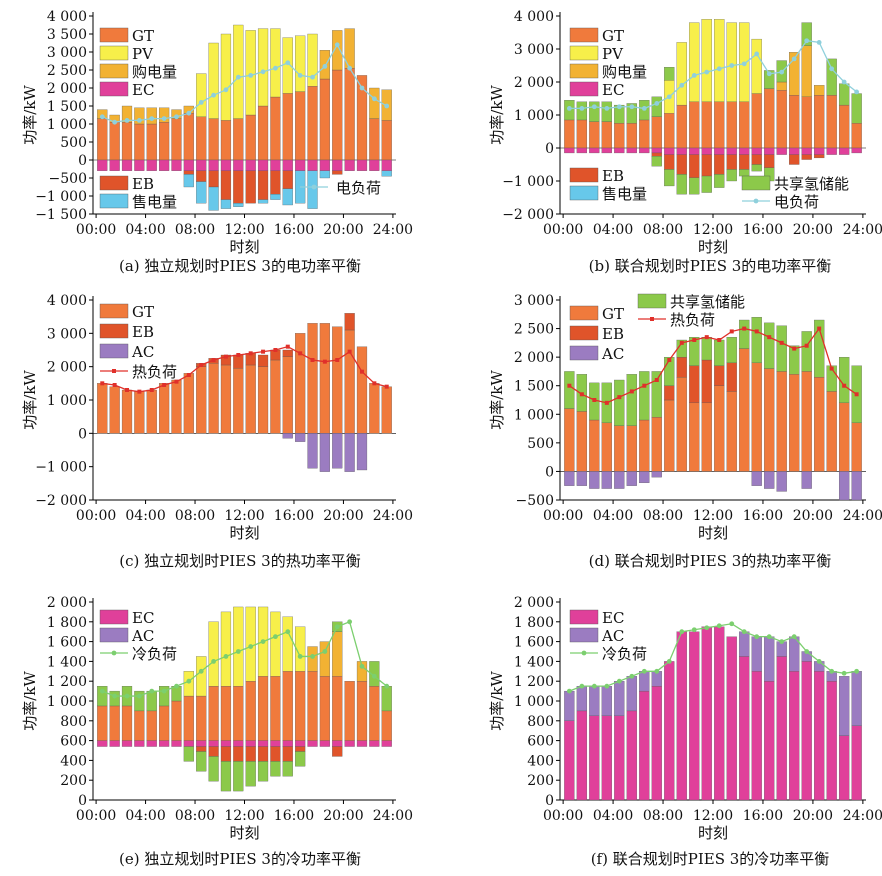  Describe the element at coordinates (710, 859) in the screenshot. I see `chart-caption: (f) 联合规划时PIES 3的冷功率平衡` at that location.